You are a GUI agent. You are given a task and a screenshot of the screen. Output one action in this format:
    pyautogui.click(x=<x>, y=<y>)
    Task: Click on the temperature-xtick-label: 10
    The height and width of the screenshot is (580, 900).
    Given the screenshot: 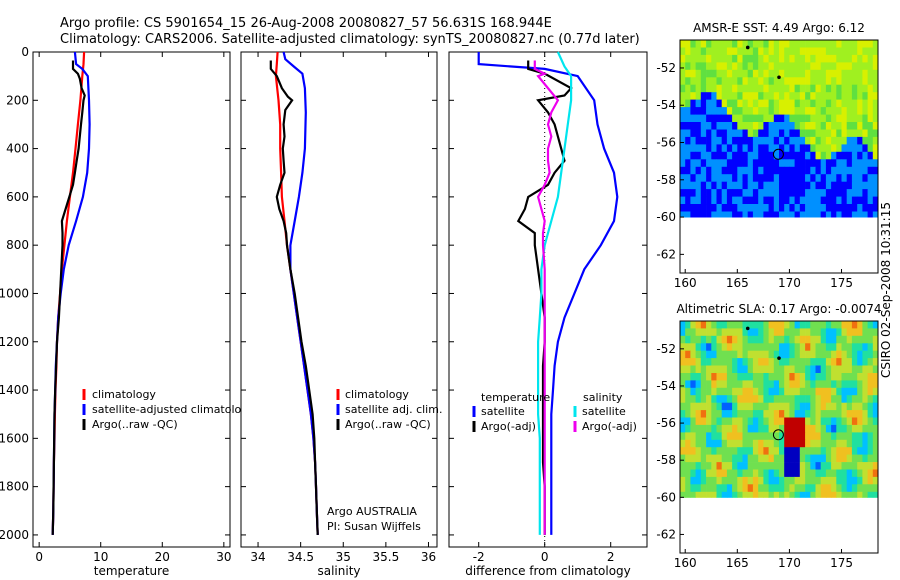 What is the action you would take?
    pyautogui.click(x=100, y=557)
    